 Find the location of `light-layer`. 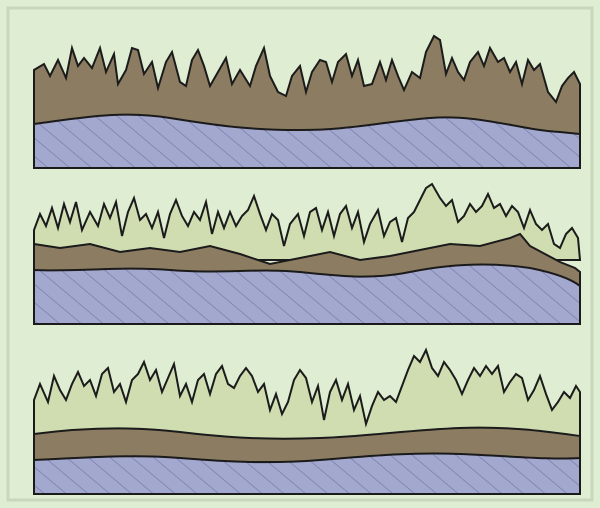

light-layer is located at coordinates (307, 221).